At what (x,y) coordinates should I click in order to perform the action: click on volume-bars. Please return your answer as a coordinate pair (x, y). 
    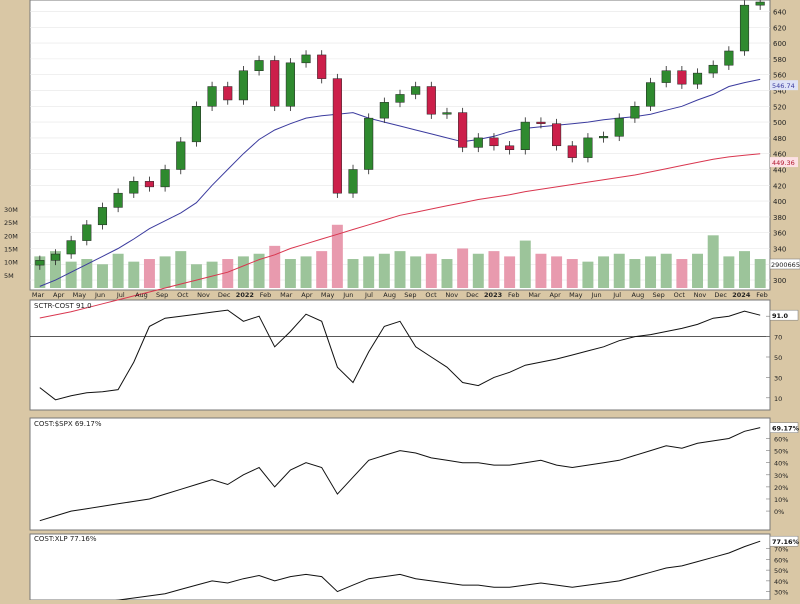
    Looking at the image, I should click on (400, 256).